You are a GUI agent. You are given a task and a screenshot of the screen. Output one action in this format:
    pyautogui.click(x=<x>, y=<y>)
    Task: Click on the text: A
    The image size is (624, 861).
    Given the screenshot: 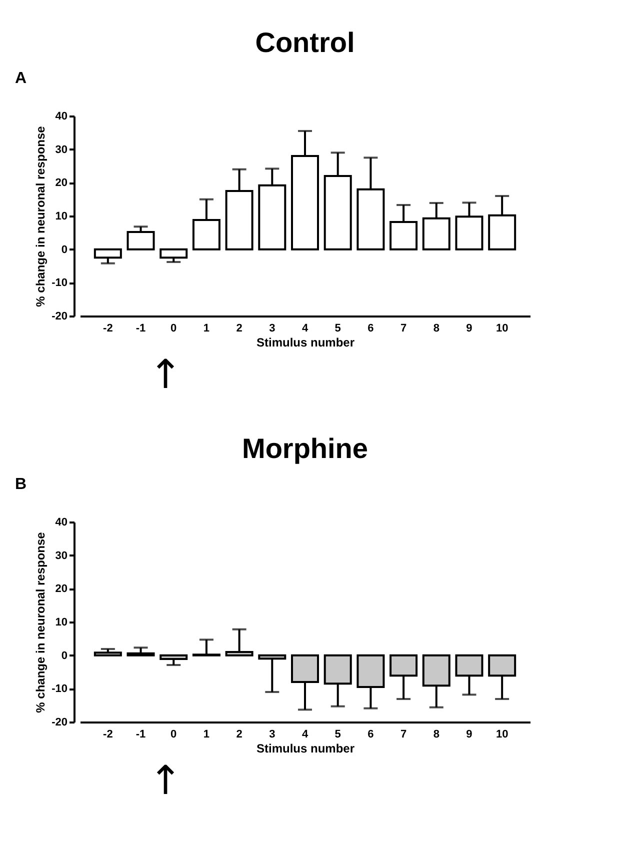 What is the action you would take?
    pyautogui.click(x=21, y=78)
    